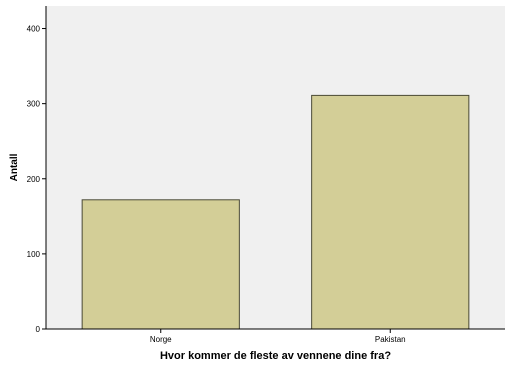  I want to click on x-tick-label-norge: Norge, so click(161, 339).